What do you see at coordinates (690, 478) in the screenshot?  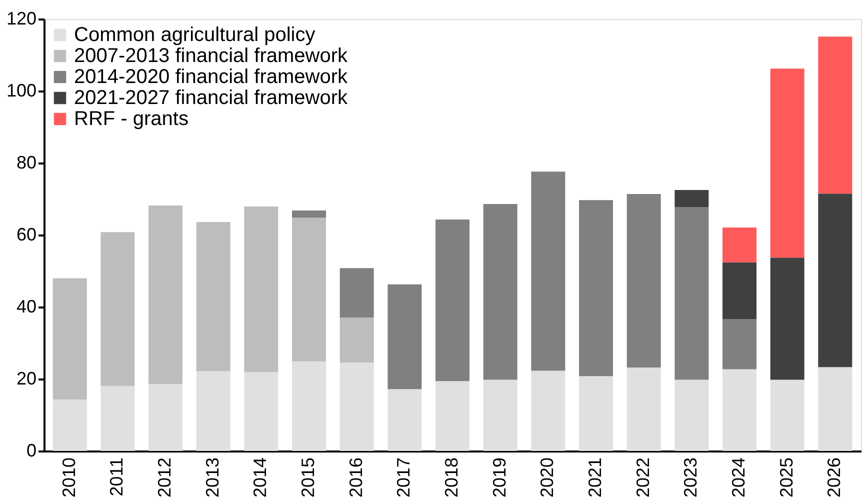 I see `x-tick-label: 2023` at bounding box center [690, 478].